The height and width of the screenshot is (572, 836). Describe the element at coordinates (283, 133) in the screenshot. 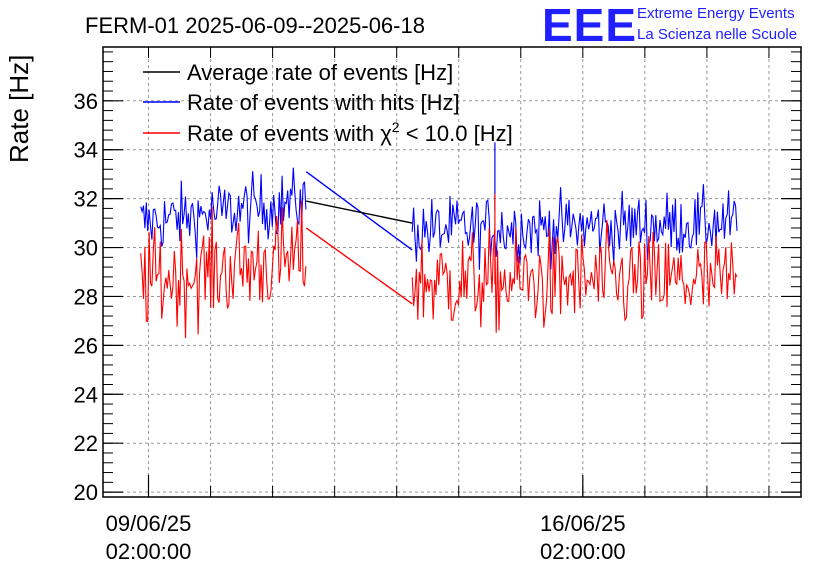

I see `legend-chi2-prefix: Rate of events with` at that location.